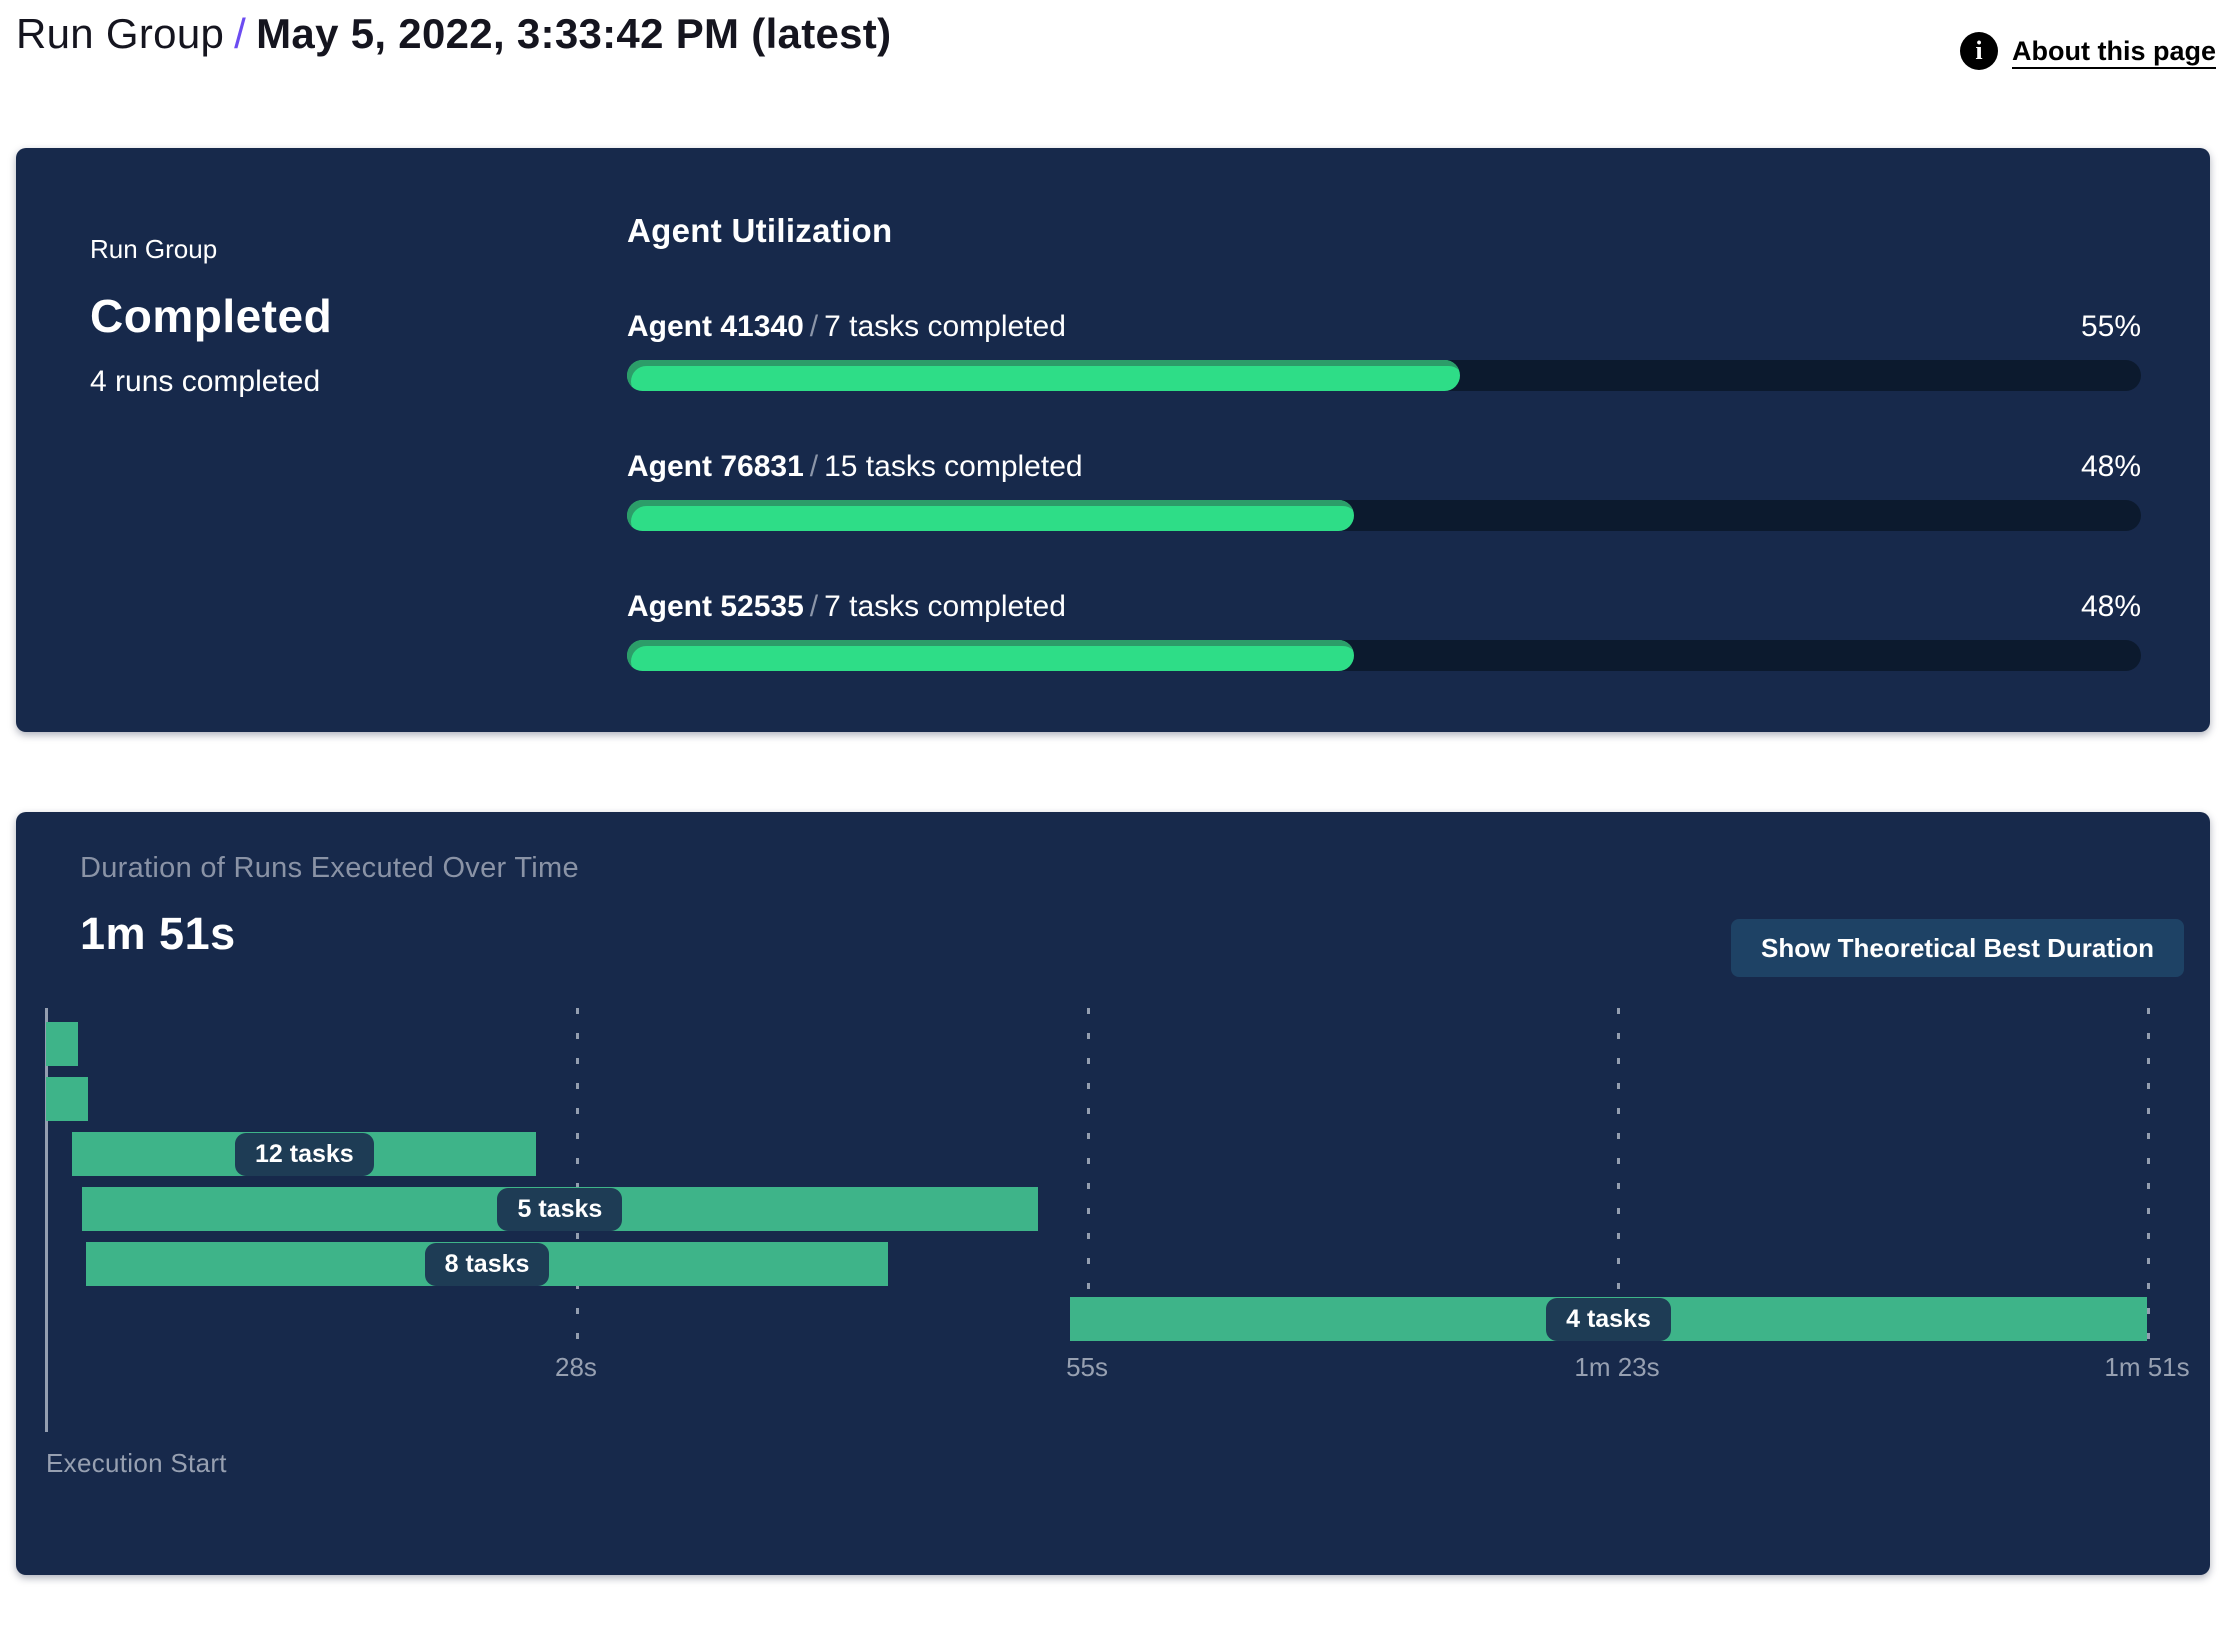 The image size is (2240, 1626). I want to click on task-count-pill: 12 tasks, so click(304, 1154).